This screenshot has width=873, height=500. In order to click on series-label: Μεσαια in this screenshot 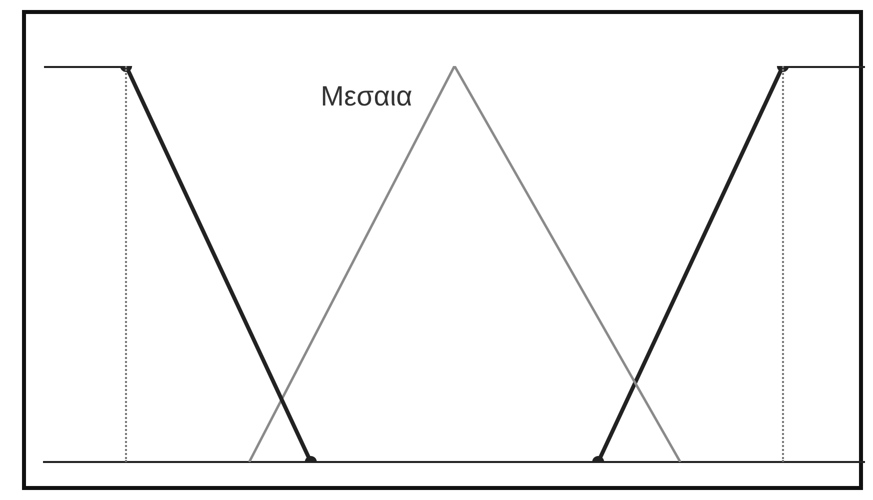, I will do `click(366, 96)`.